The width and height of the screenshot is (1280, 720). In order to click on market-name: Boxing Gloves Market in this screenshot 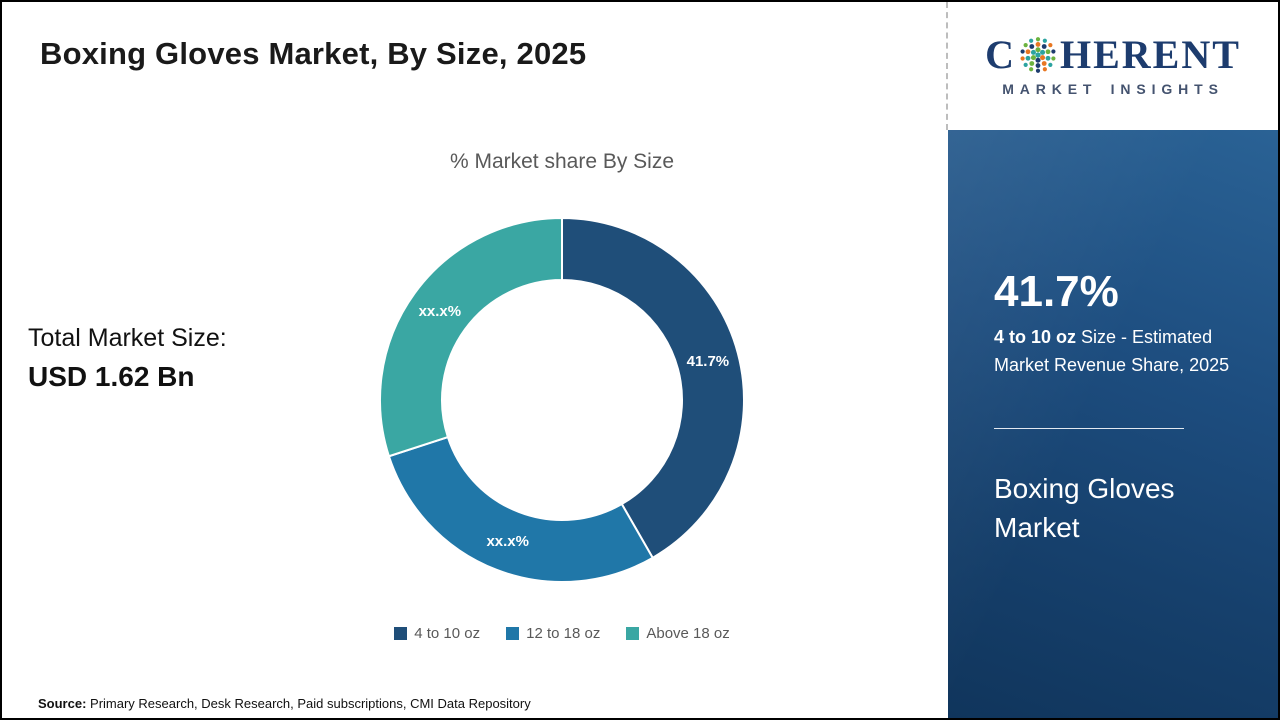, I will do `click(1084, 507)`.